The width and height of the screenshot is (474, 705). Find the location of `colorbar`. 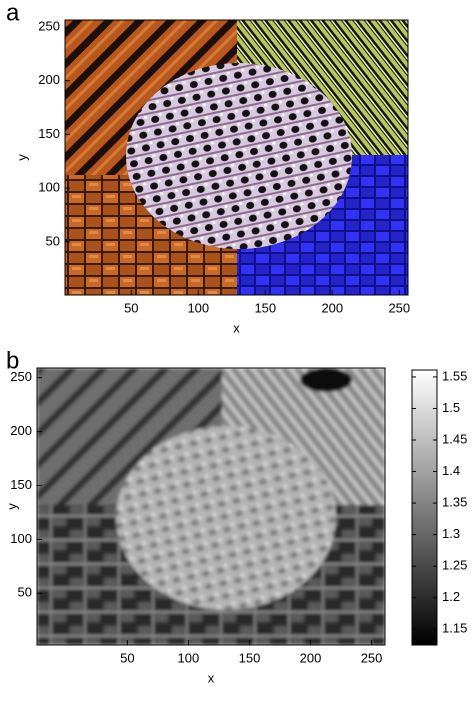

colorbar is located at coordinates (424, 507).